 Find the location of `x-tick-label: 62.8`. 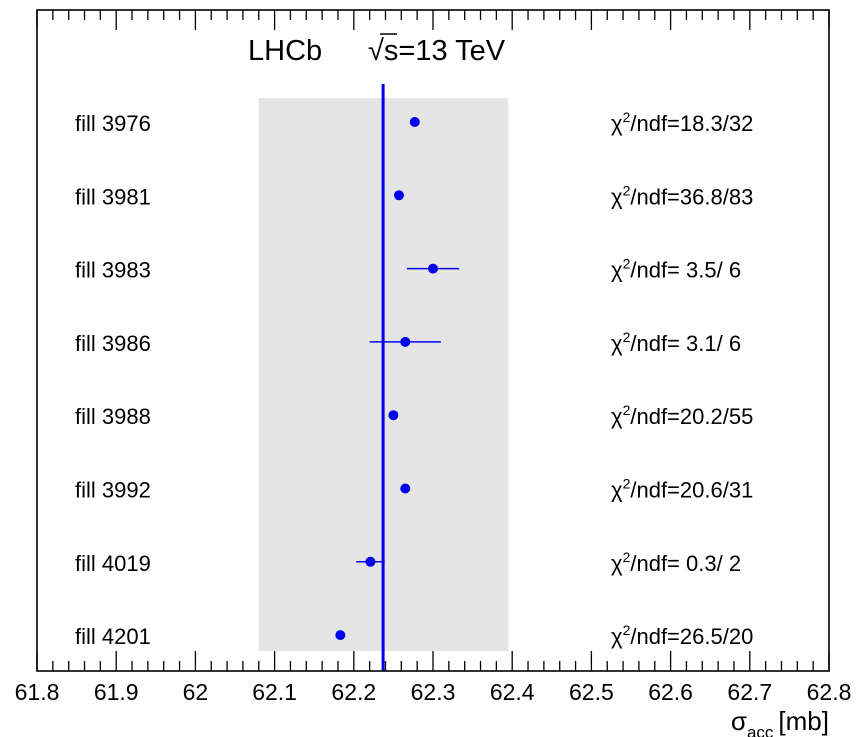

x-tick-label: 62.8 is located at coordinates (829, 692).